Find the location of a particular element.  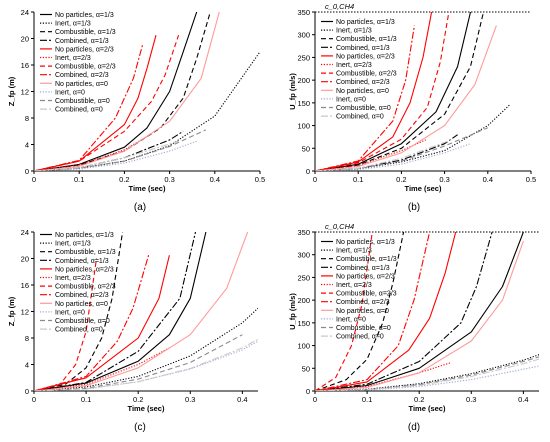

y-tick-label: 150 is located at coordinates (303, 103).